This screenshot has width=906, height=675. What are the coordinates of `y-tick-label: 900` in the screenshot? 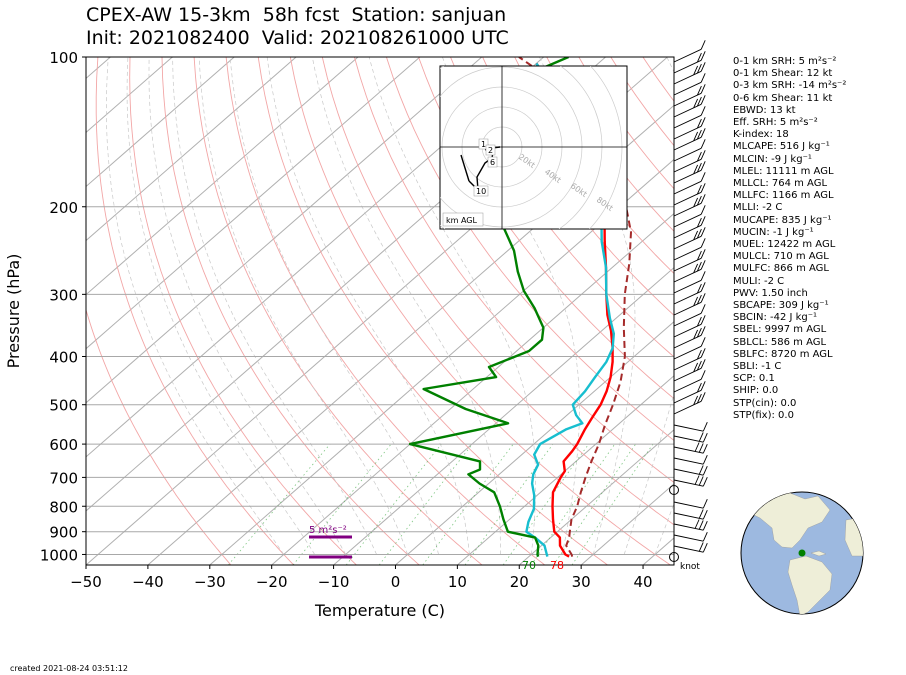 It's located at (63, 533).